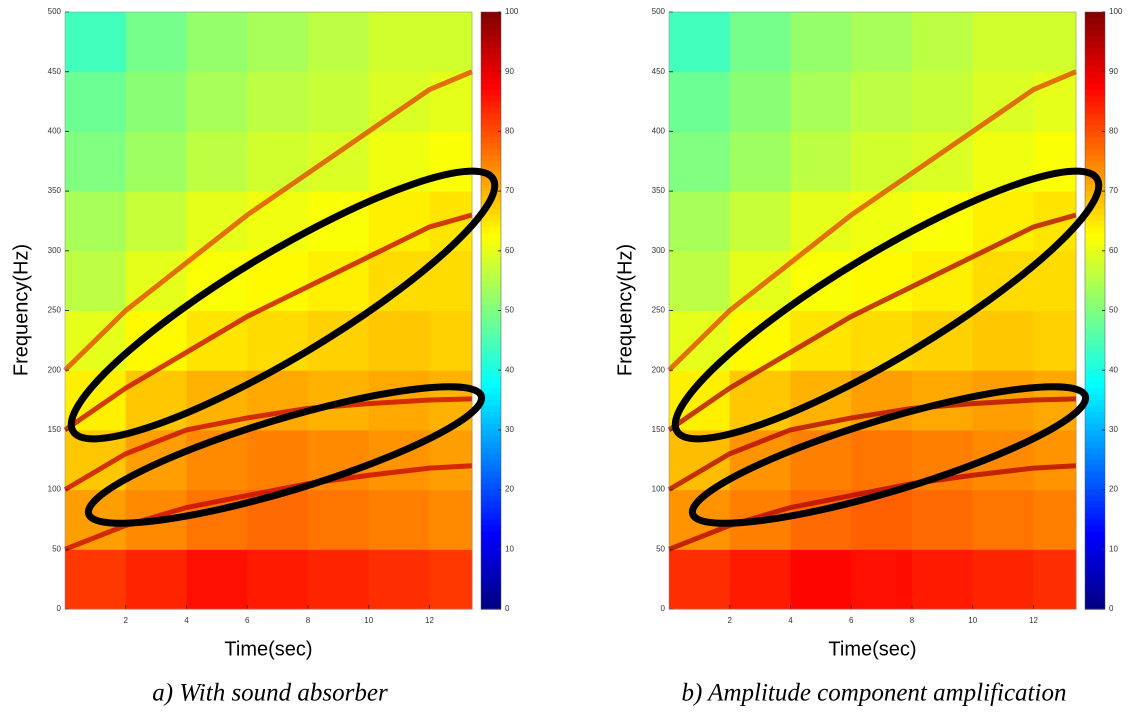 This screenshot has width=1132, height=716. I want to click on colorbar-tick-label: 100, so click(512, 11).